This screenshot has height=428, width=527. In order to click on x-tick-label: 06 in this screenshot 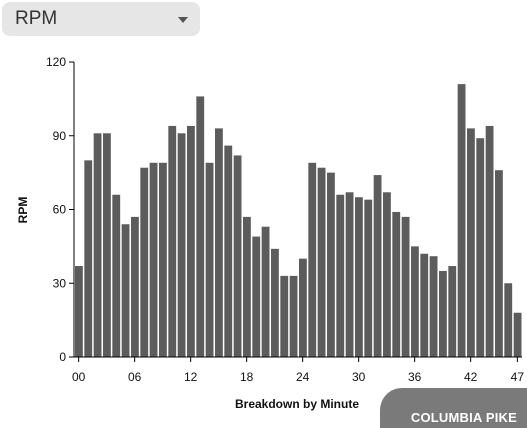, I will do `click(135, 377)`.